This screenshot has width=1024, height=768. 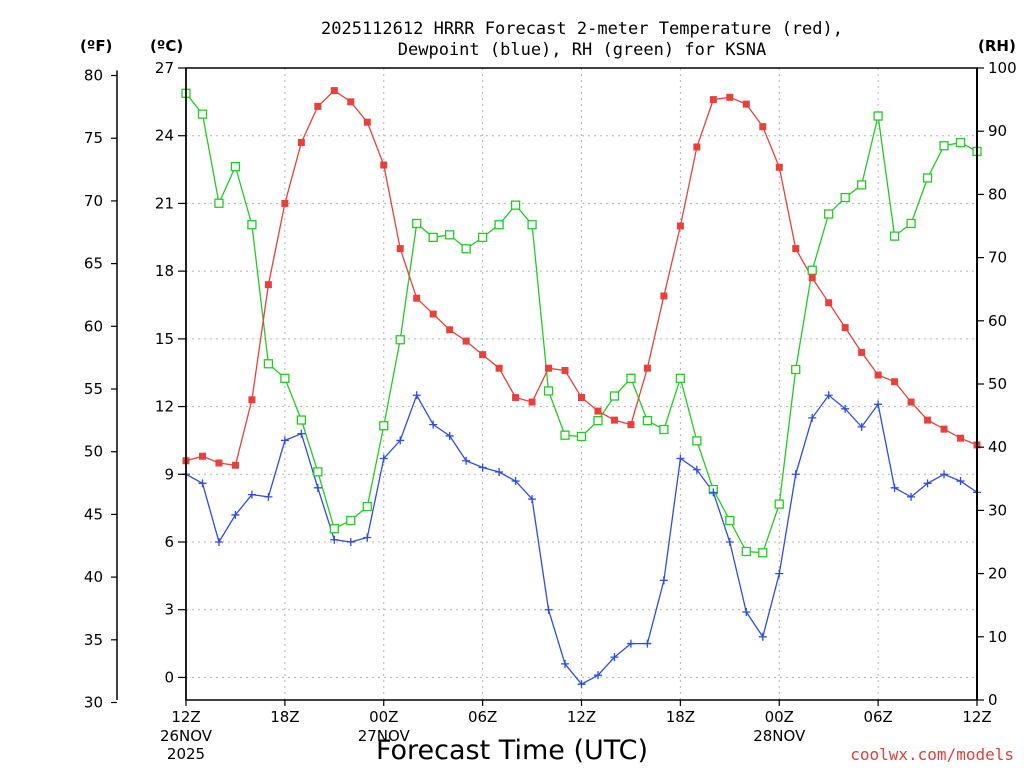 I want to click on x-axis-title: Forecast Time (UTC), so click(x=512, y=750).